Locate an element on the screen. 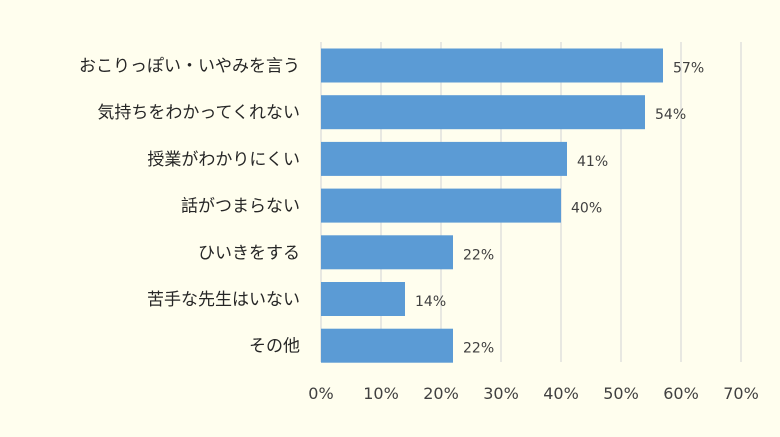 This screenshot has height=437, width=780. category-label: 苦手な先生はいない is located at coordinates (223, 300).